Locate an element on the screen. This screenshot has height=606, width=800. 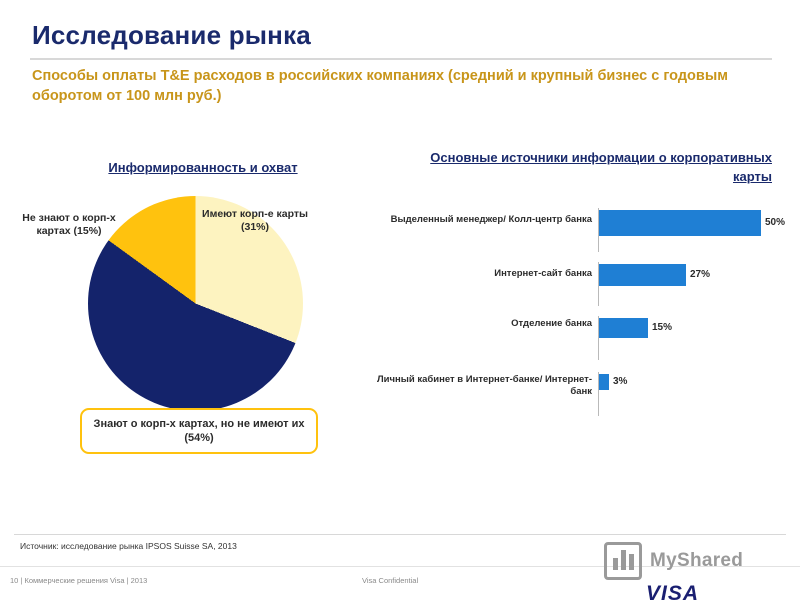
pie-label-not-aware: Не знают о корп-х картах (15%) is located at coordinates (69, 224).